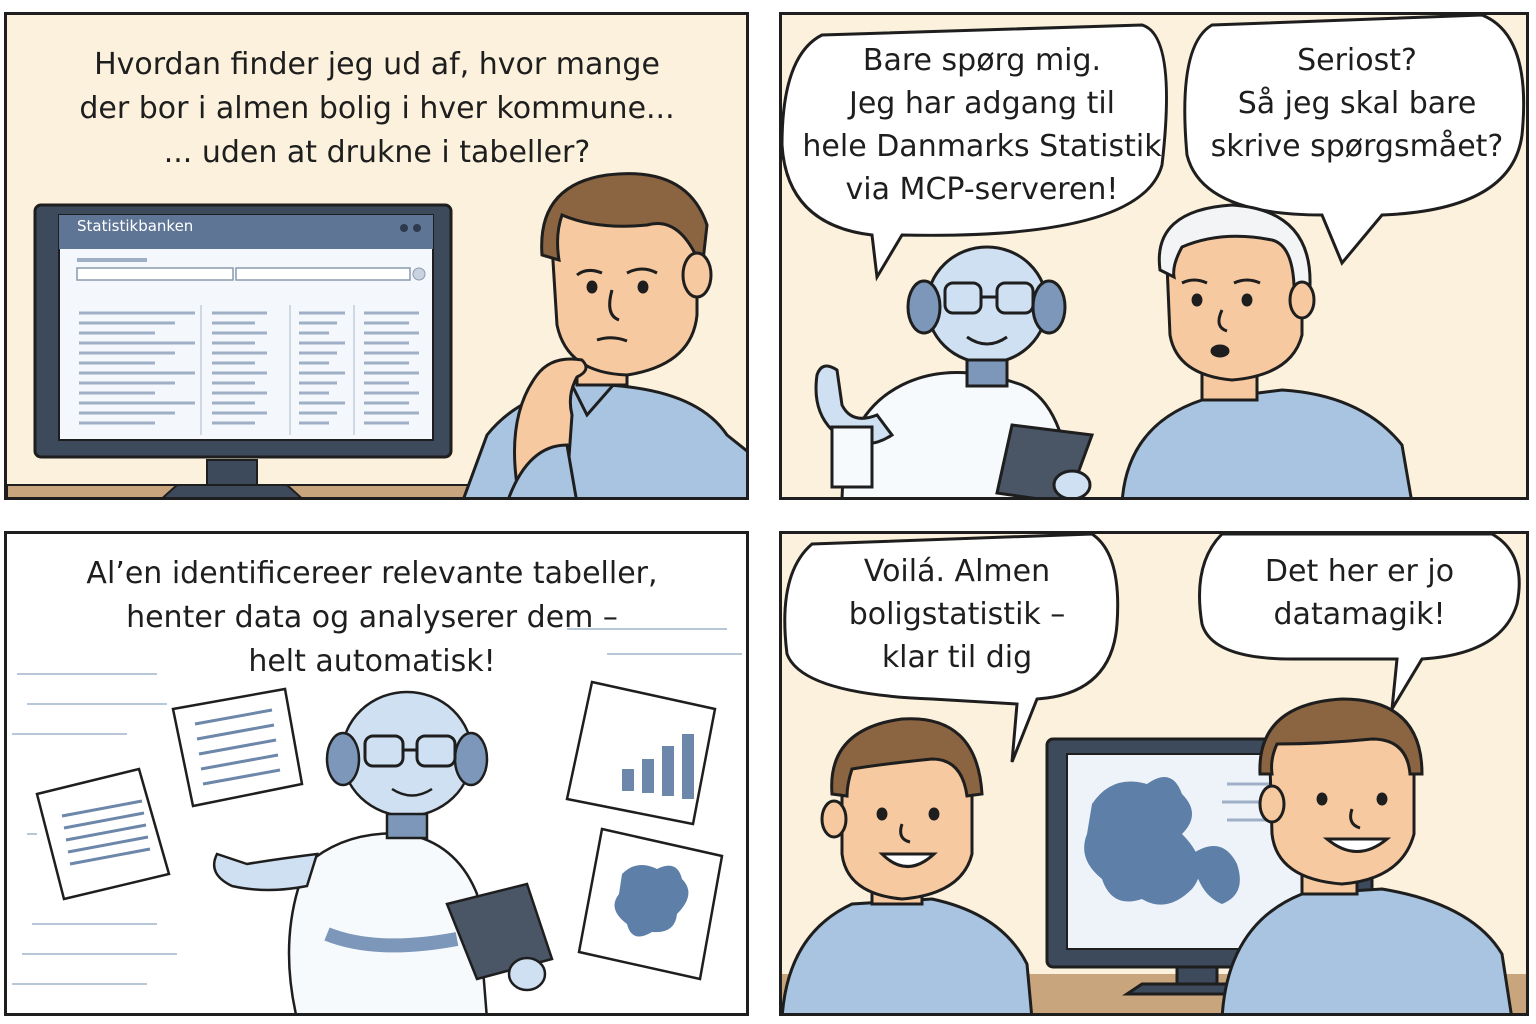  What do you see at coordinates (907, 865) in the screenshot?
I see `smiling-man` at bounding box center [907, 865].